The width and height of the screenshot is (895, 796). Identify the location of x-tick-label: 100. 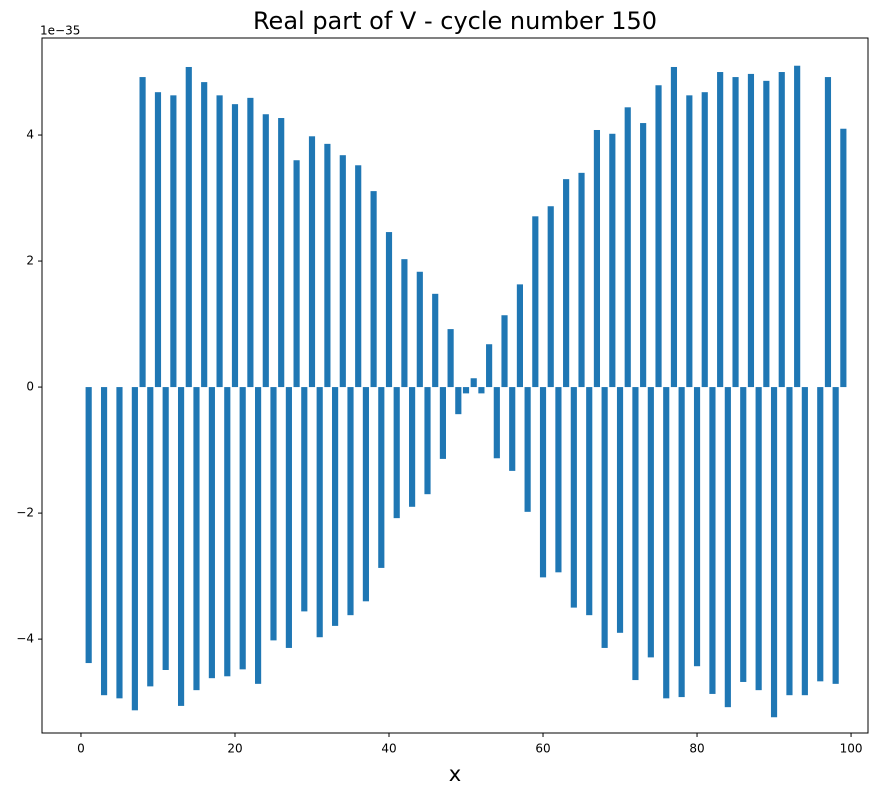
(851, 749).